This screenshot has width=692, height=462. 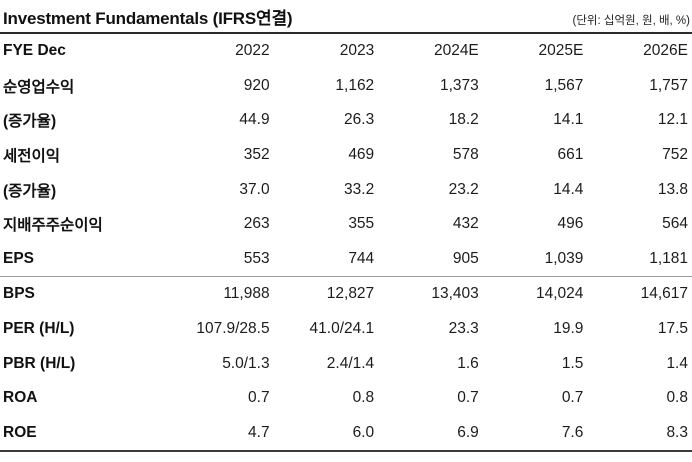 What do you see at coordinates (34, 51) in the screenshot?
I see `column-header-label: FYE Dec` at bounding box center [34, 51].